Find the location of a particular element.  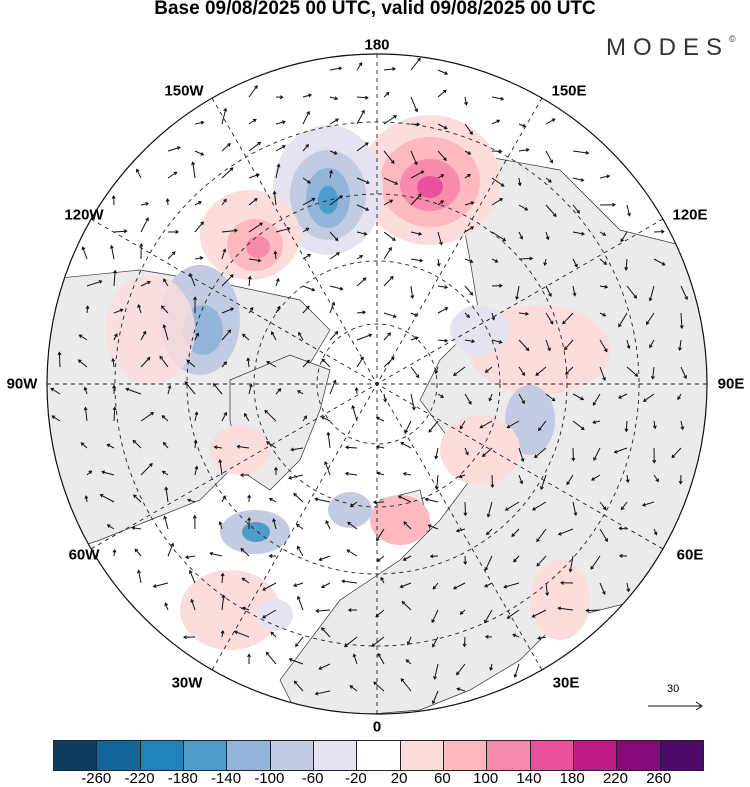

colorbar-label: -60 is located at coordinates (312, 778).